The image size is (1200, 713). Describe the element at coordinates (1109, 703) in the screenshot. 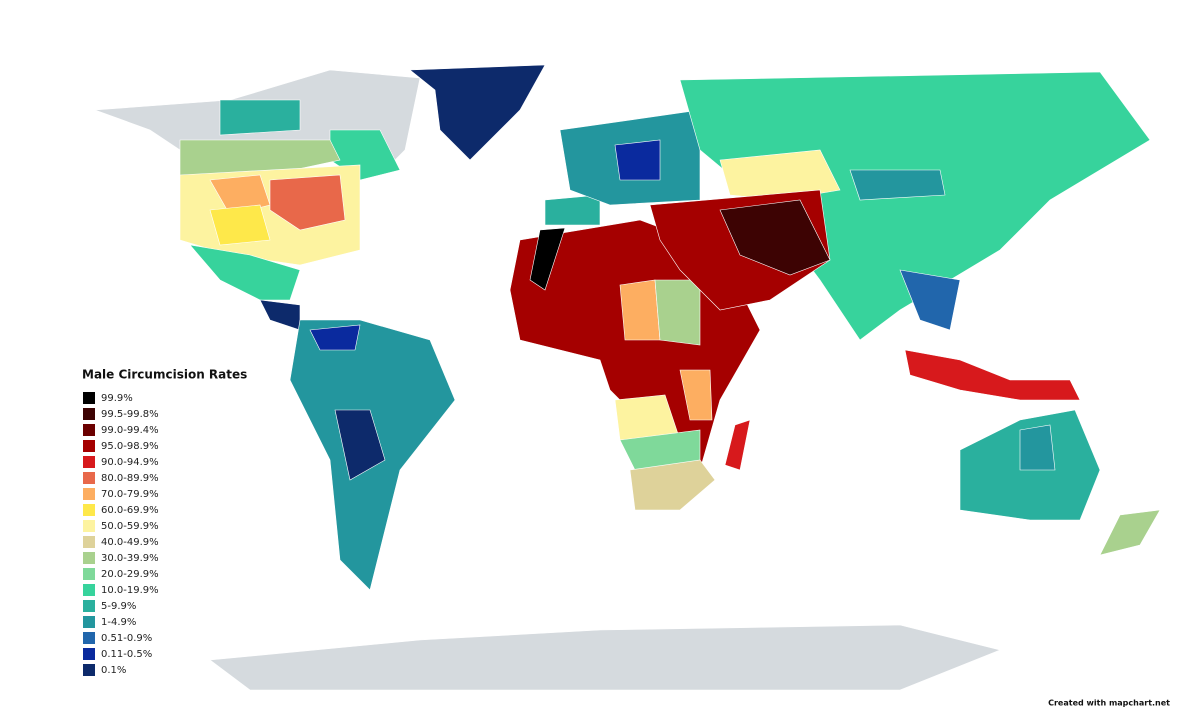

I see `footer: Created with mapchart.net` at that location.